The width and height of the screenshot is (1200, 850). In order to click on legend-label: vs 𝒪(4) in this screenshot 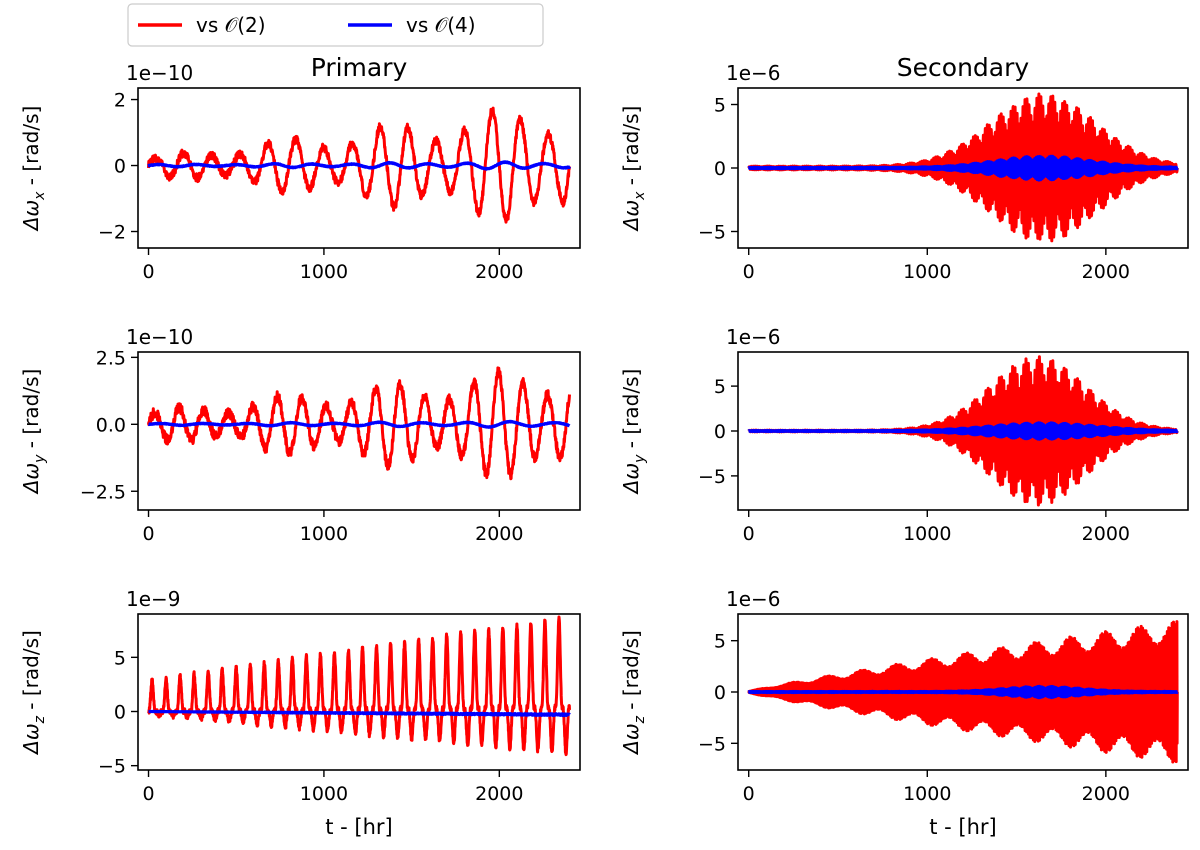, I will do `click(441, 25)`.